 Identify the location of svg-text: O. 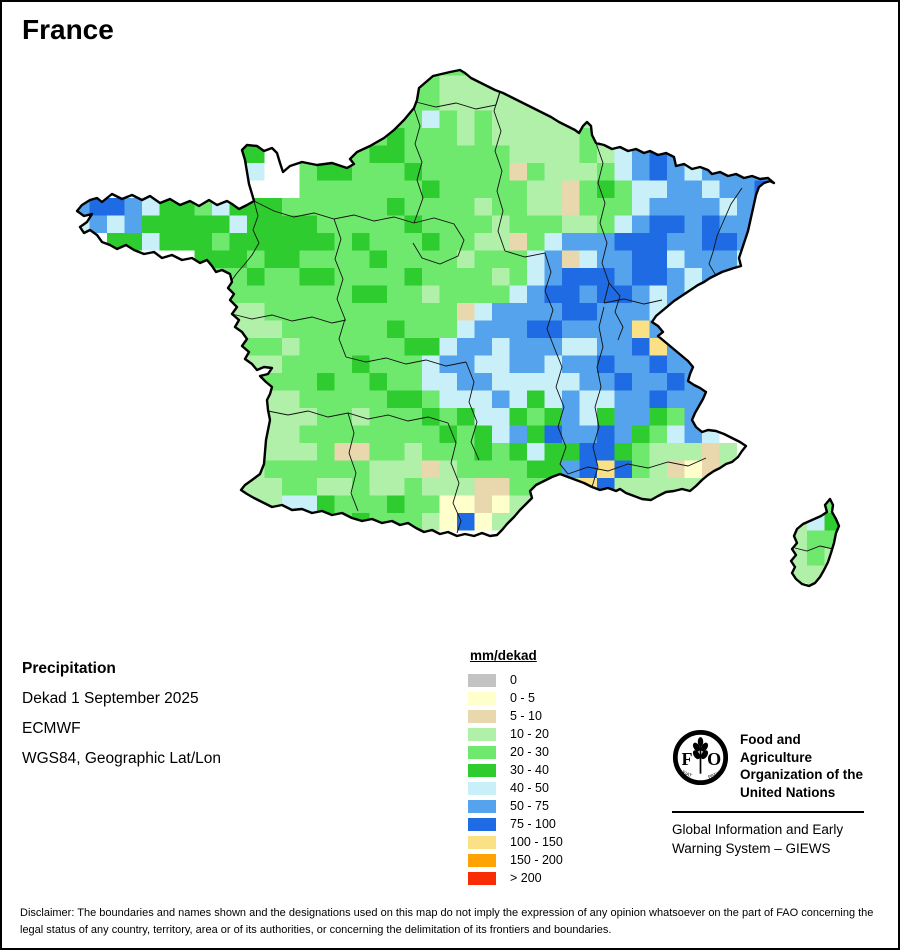
(714, 759).